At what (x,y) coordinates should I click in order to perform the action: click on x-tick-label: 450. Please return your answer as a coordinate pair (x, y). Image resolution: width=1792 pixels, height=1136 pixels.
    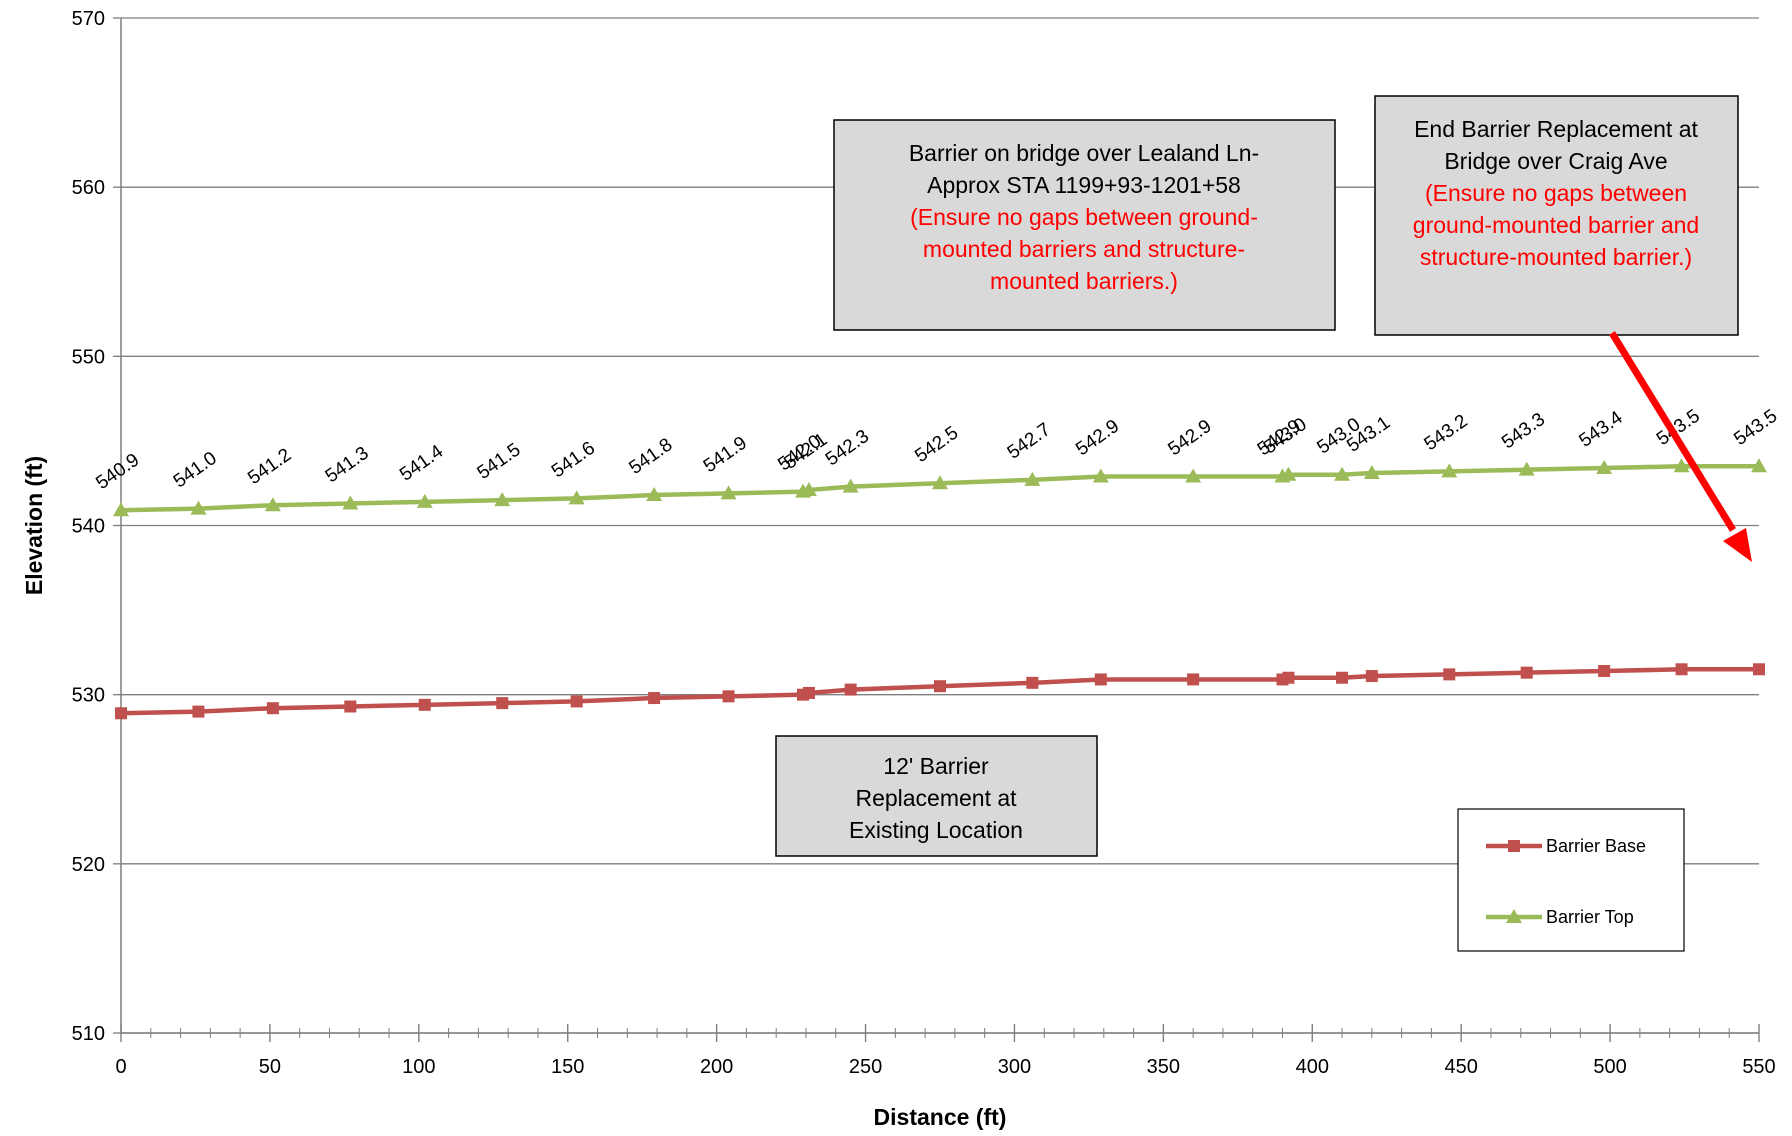
    Looking at the image, I should click on (1460, 1067).